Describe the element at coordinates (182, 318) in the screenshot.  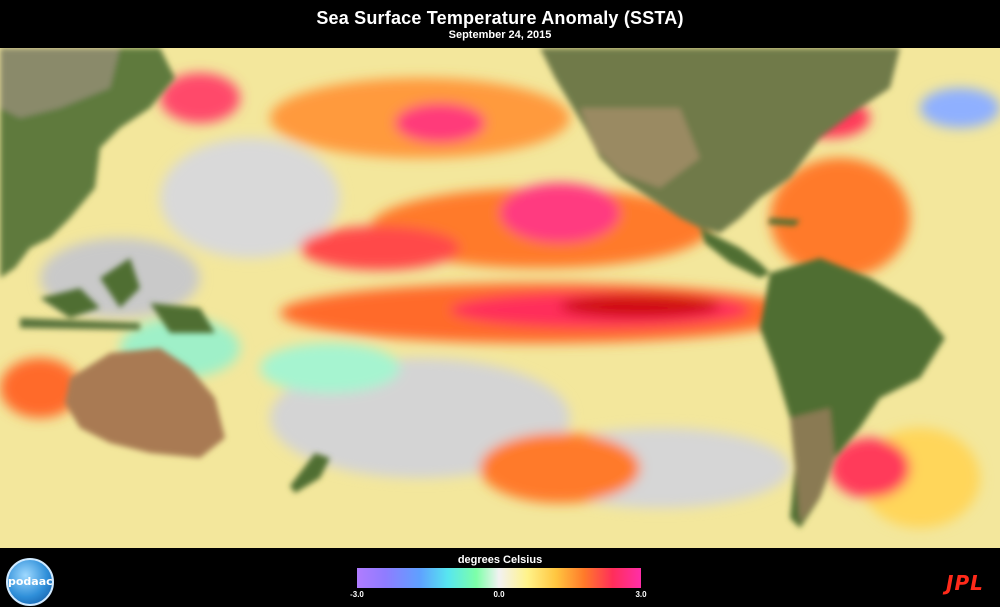
I see `new-guinea` at that location.